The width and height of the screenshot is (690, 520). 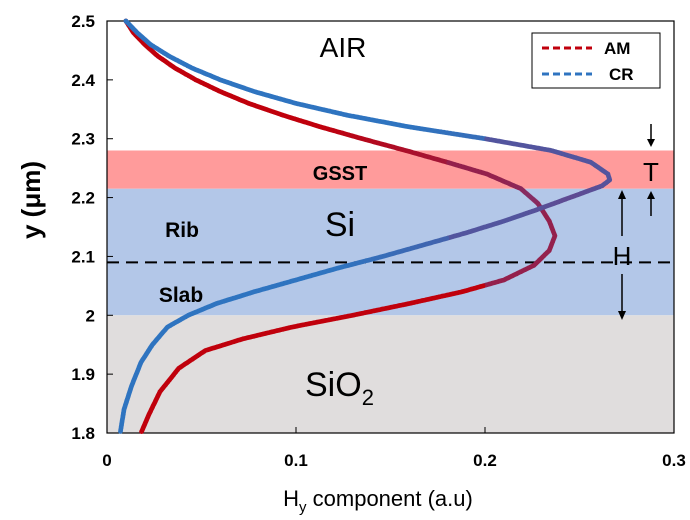 What do you see at coordinates (181, 295) in the screenshot?
I see `slab-label: Slab` at bounding box center [181, 295].